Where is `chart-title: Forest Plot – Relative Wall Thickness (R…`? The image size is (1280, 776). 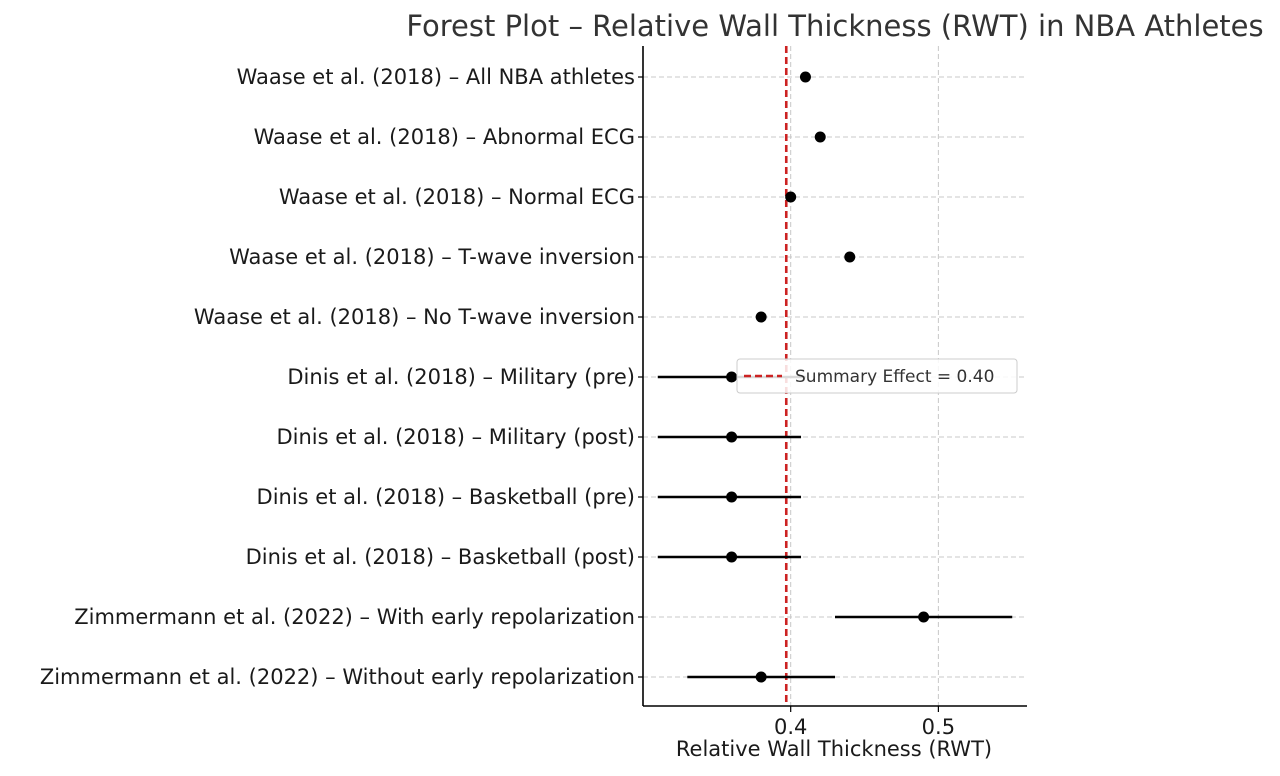
chart-title: Forest Plot – Relative Wall Thickness (R… is located at coordinates (834, 26).